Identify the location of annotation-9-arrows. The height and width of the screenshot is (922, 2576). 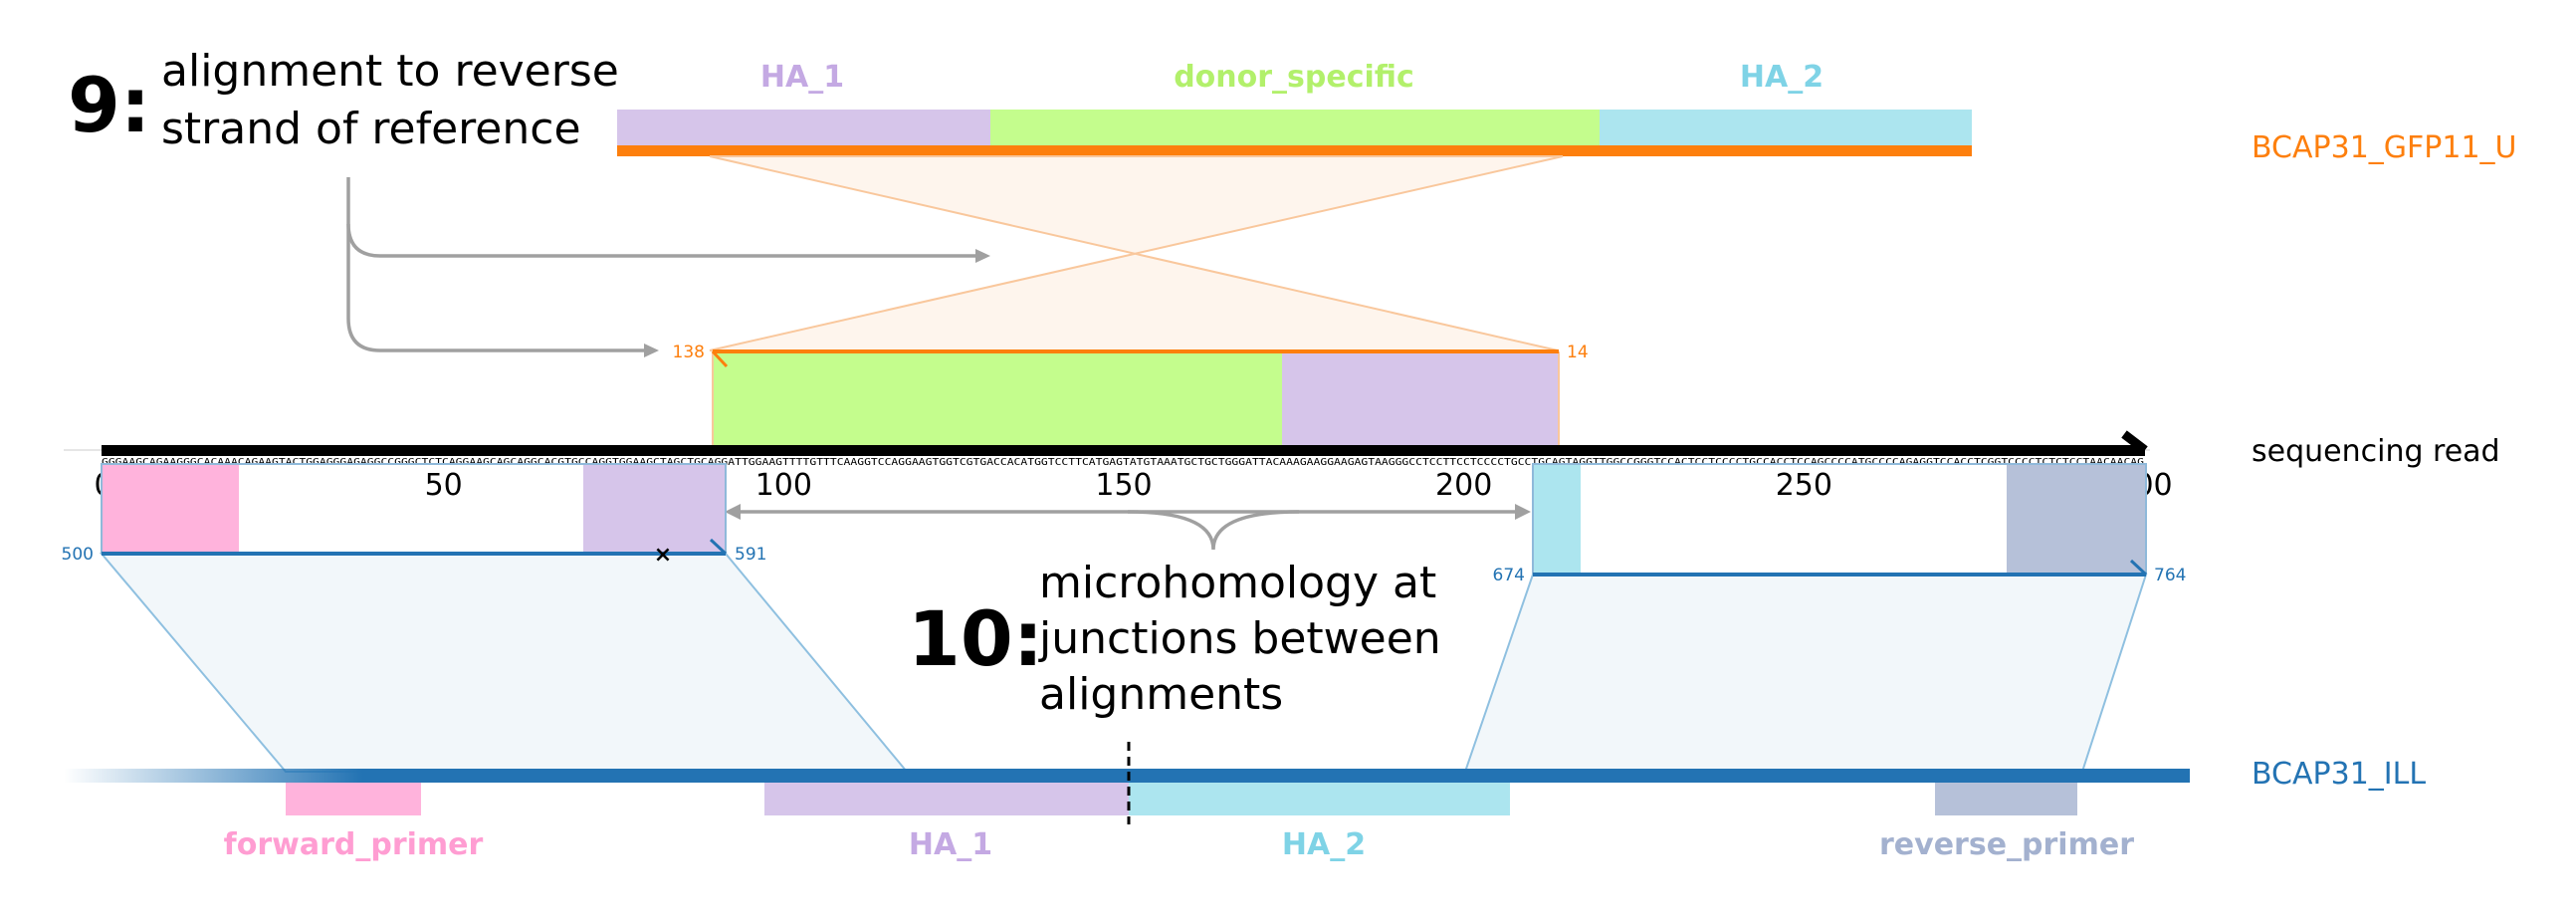
(668, 267).